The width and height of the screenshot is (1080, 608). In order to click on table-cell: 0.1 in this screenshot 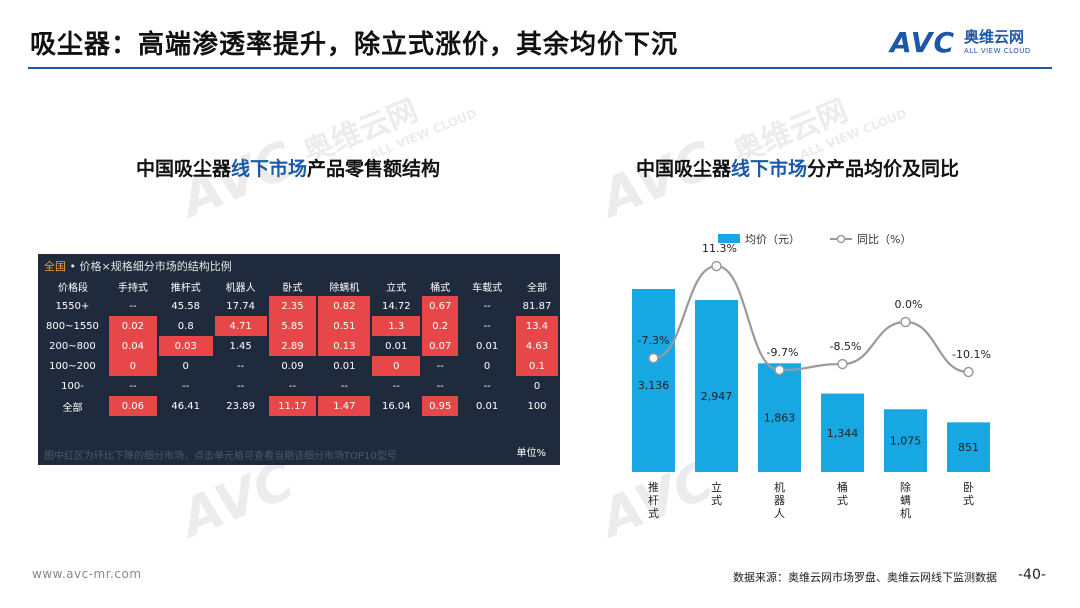, I will do `click(537, 366)`.